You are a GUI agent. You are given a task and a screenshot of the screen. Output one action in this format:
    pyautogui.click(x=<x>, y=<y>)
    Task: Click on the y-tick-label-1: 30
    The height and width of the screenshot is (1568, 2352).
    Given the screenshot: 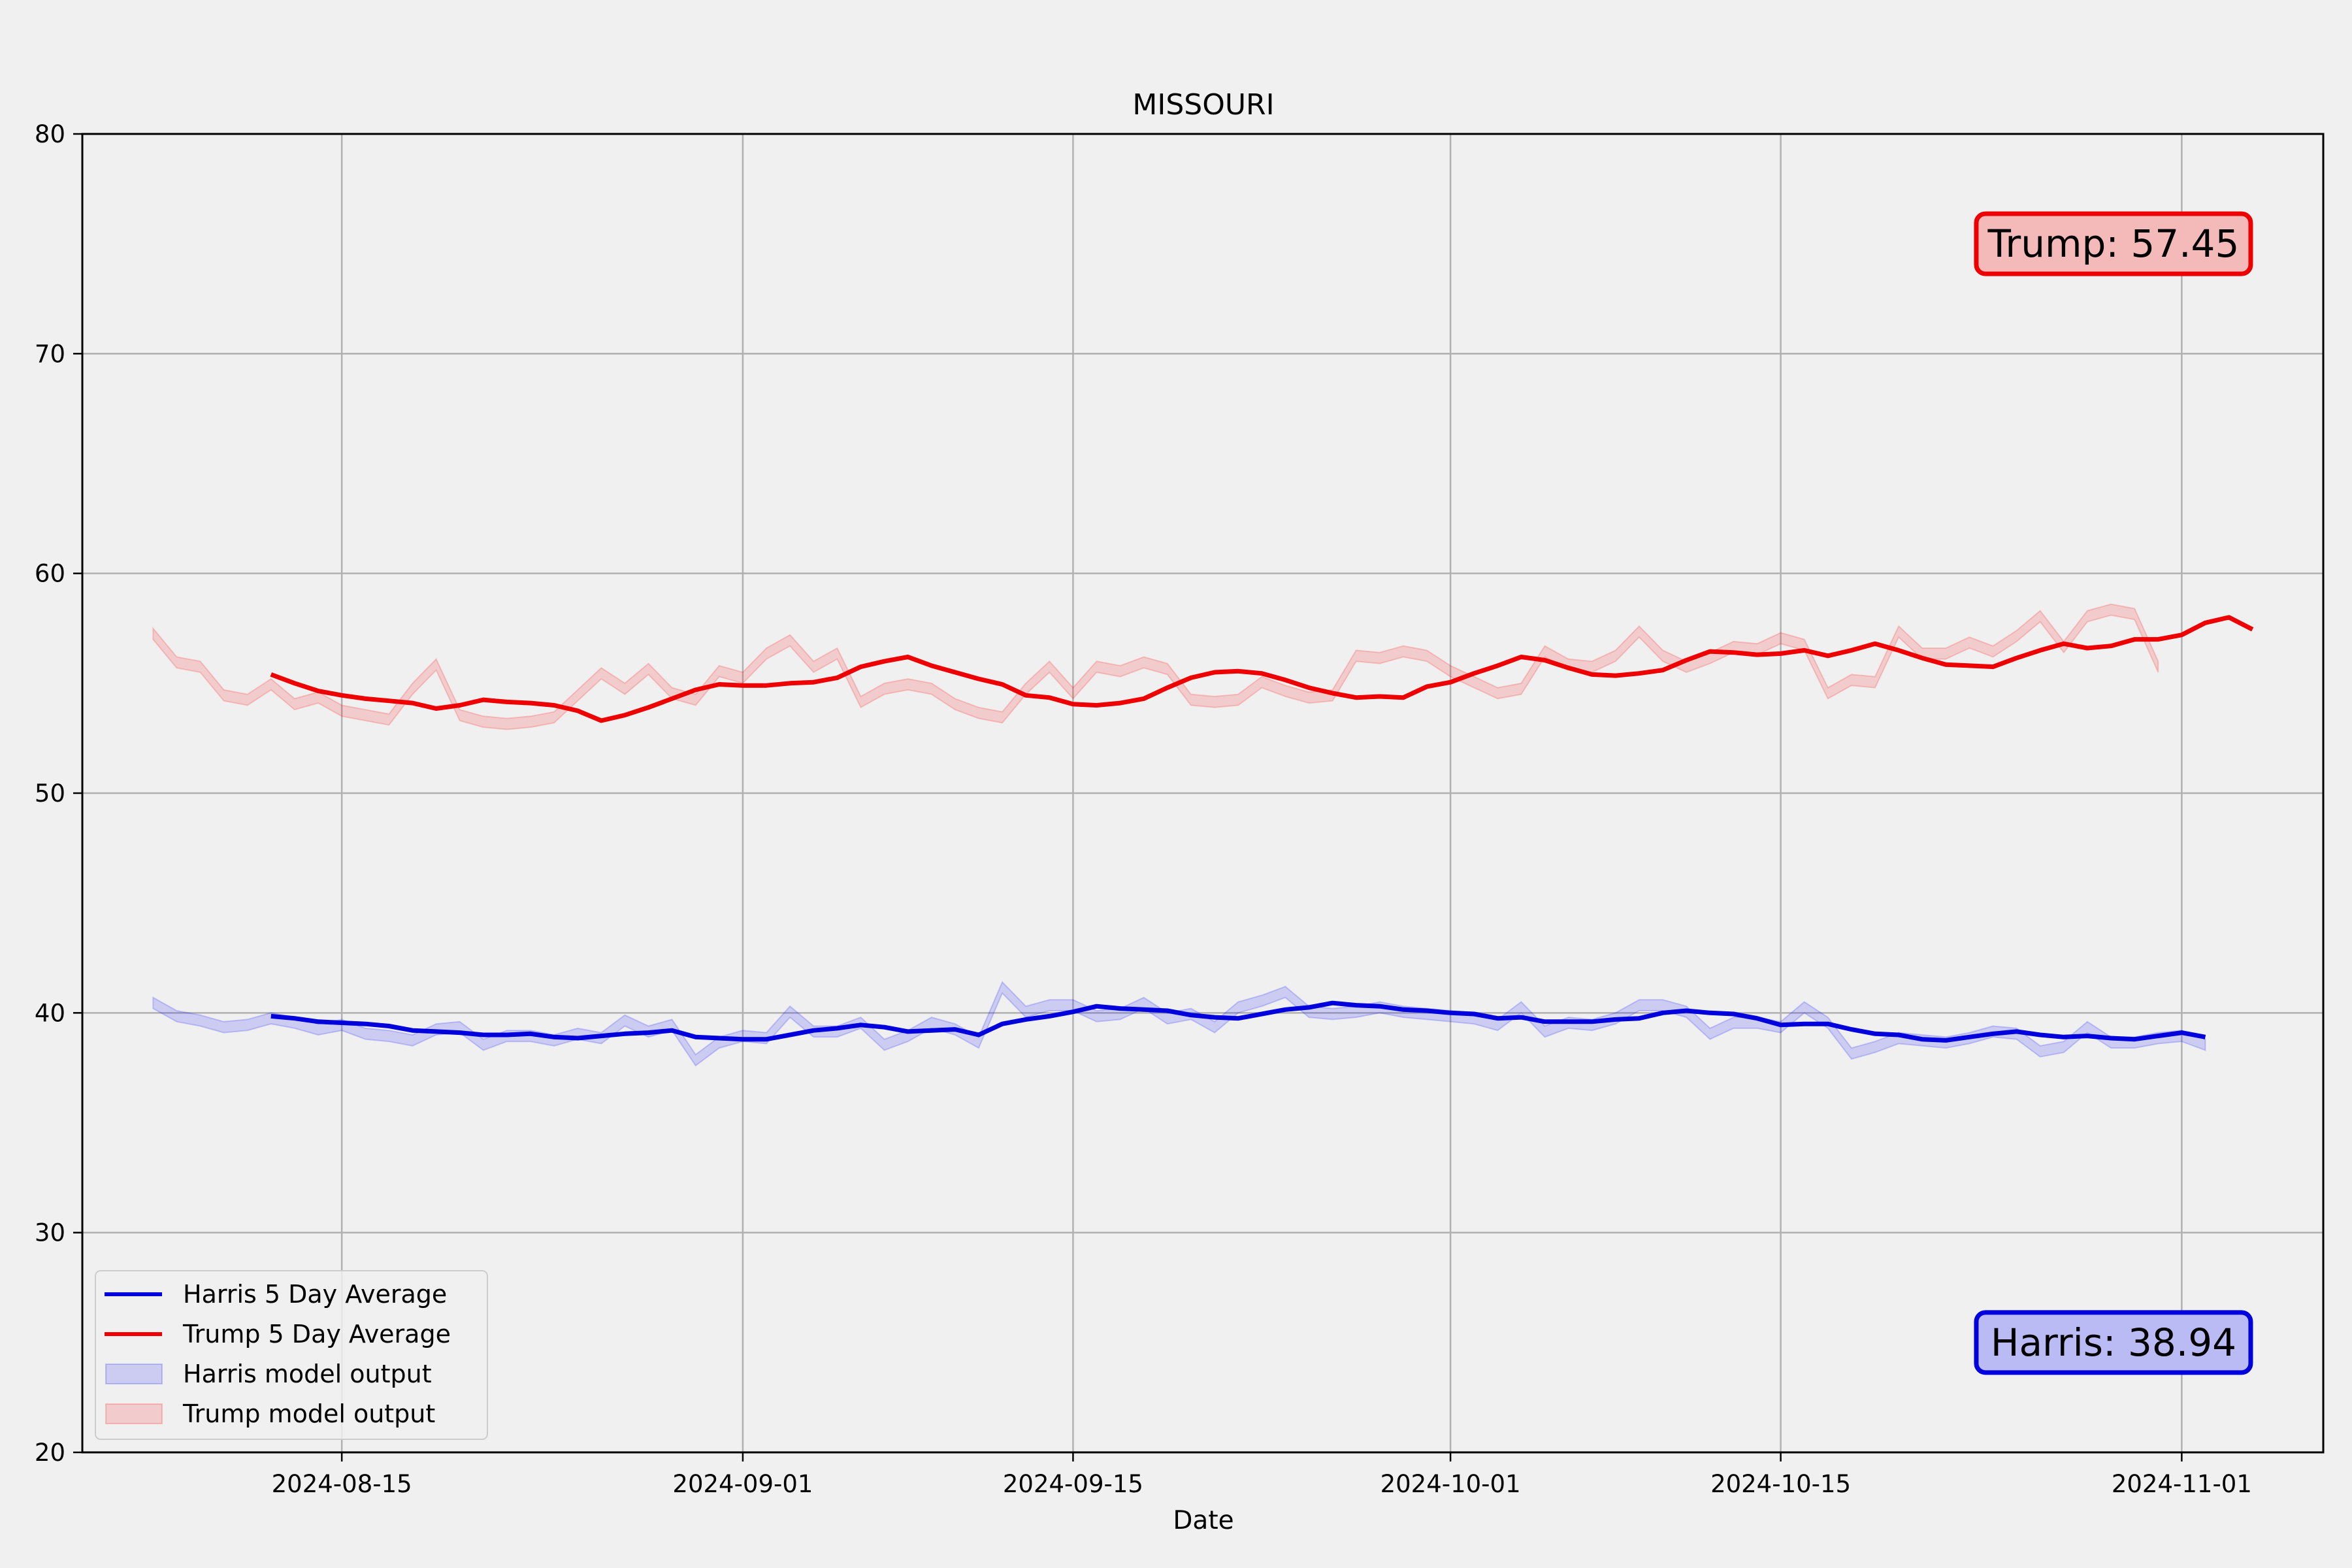 What is the action you would take?
    pyautogui.click(x=50, y=1233)
    